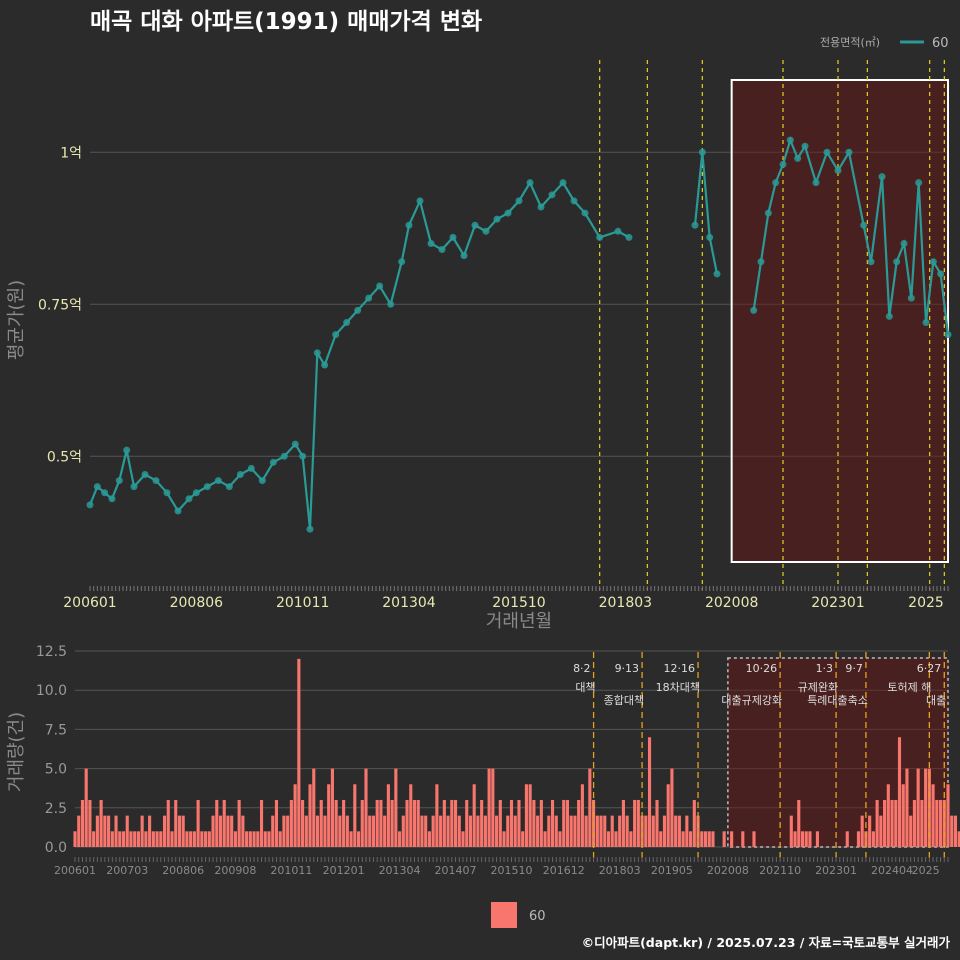 The image size is (960, 960). I want to click on price-highlight-box, so click(840, 321).